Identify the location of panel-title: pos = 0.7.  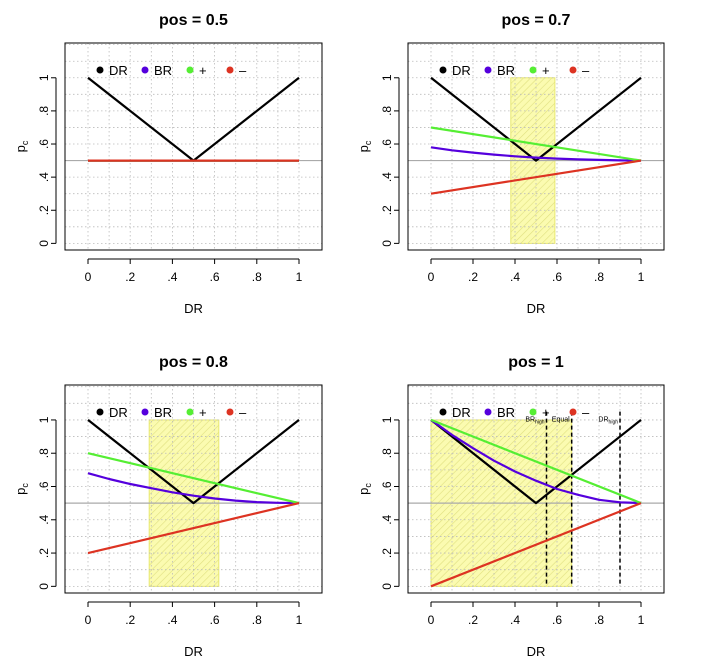
(536, 20).